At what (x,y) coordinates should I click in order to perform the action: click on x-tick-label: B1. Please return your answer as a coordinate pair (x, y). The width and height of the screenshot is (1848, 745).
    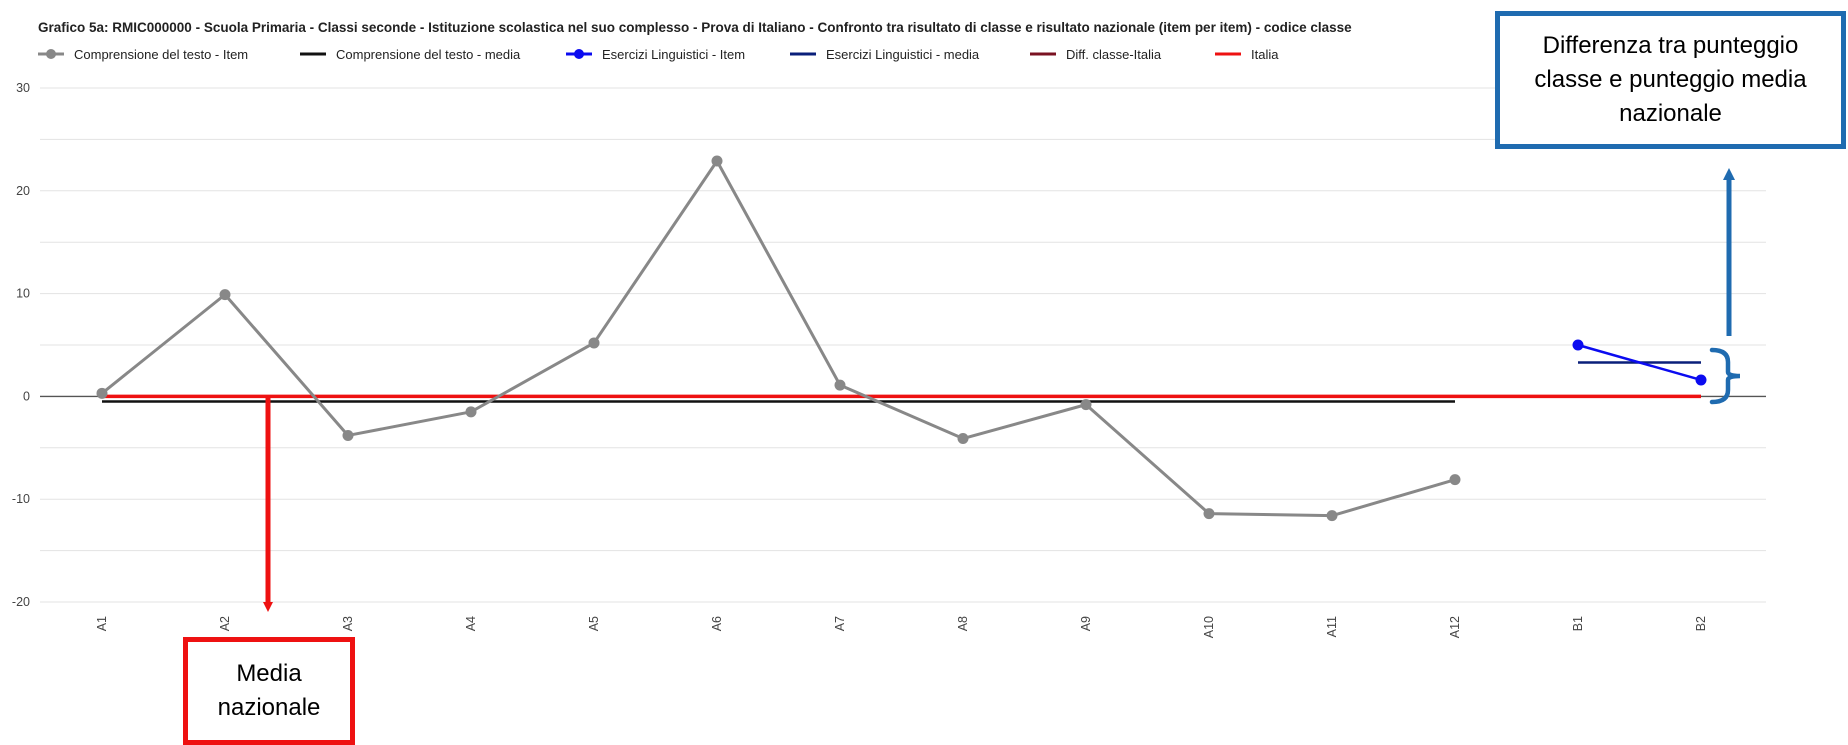
    Looking at the image, I should click on (1578, 623).